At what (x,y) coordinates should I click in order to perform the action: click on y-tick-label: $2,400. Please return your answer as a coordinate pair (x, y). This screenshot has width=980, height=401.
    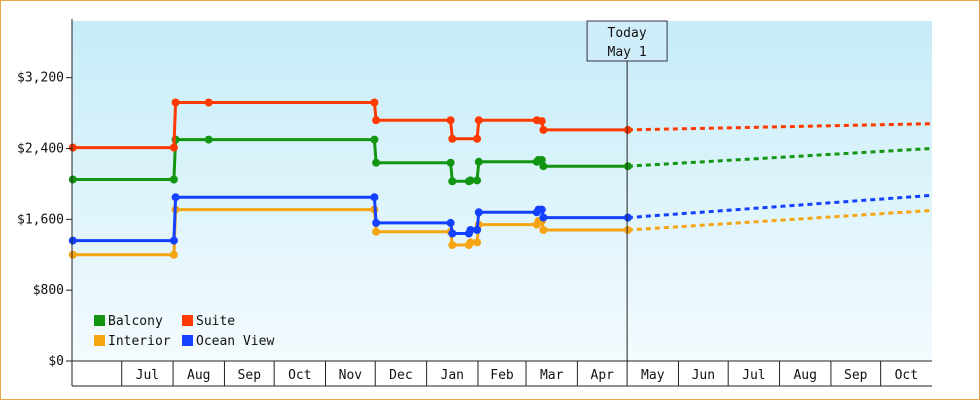
    Looking at the image, I should click on (40, 149).